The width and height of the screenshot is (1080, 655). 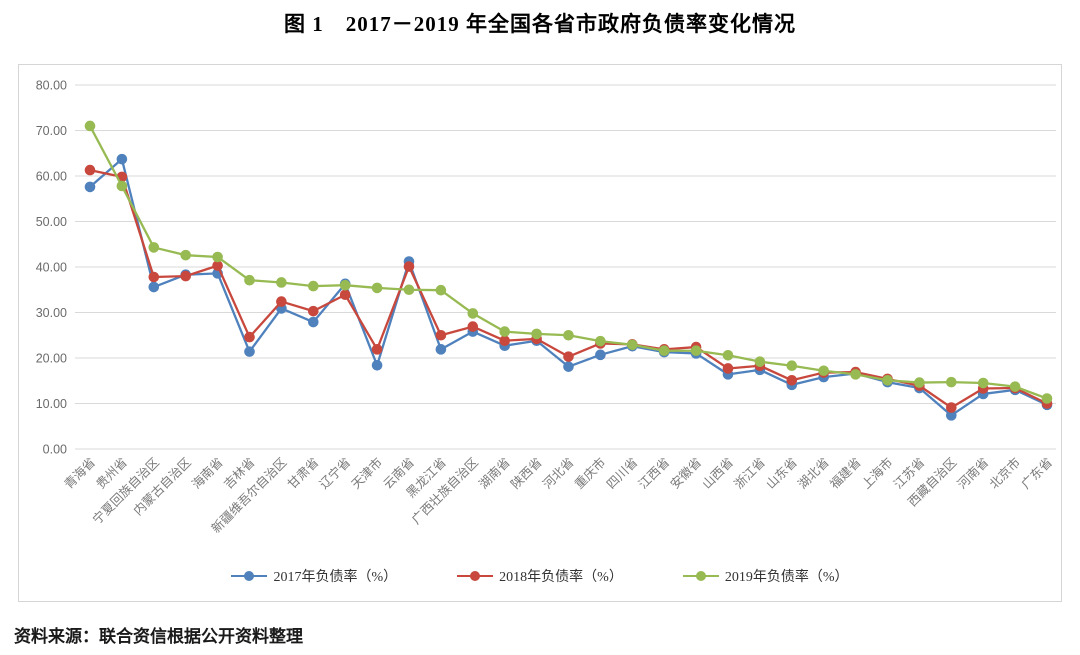 What do you see at coordinates (51, 268) in the screenshot?
I see `y-tick-label: 40.00` at bounding box center [51, 268].